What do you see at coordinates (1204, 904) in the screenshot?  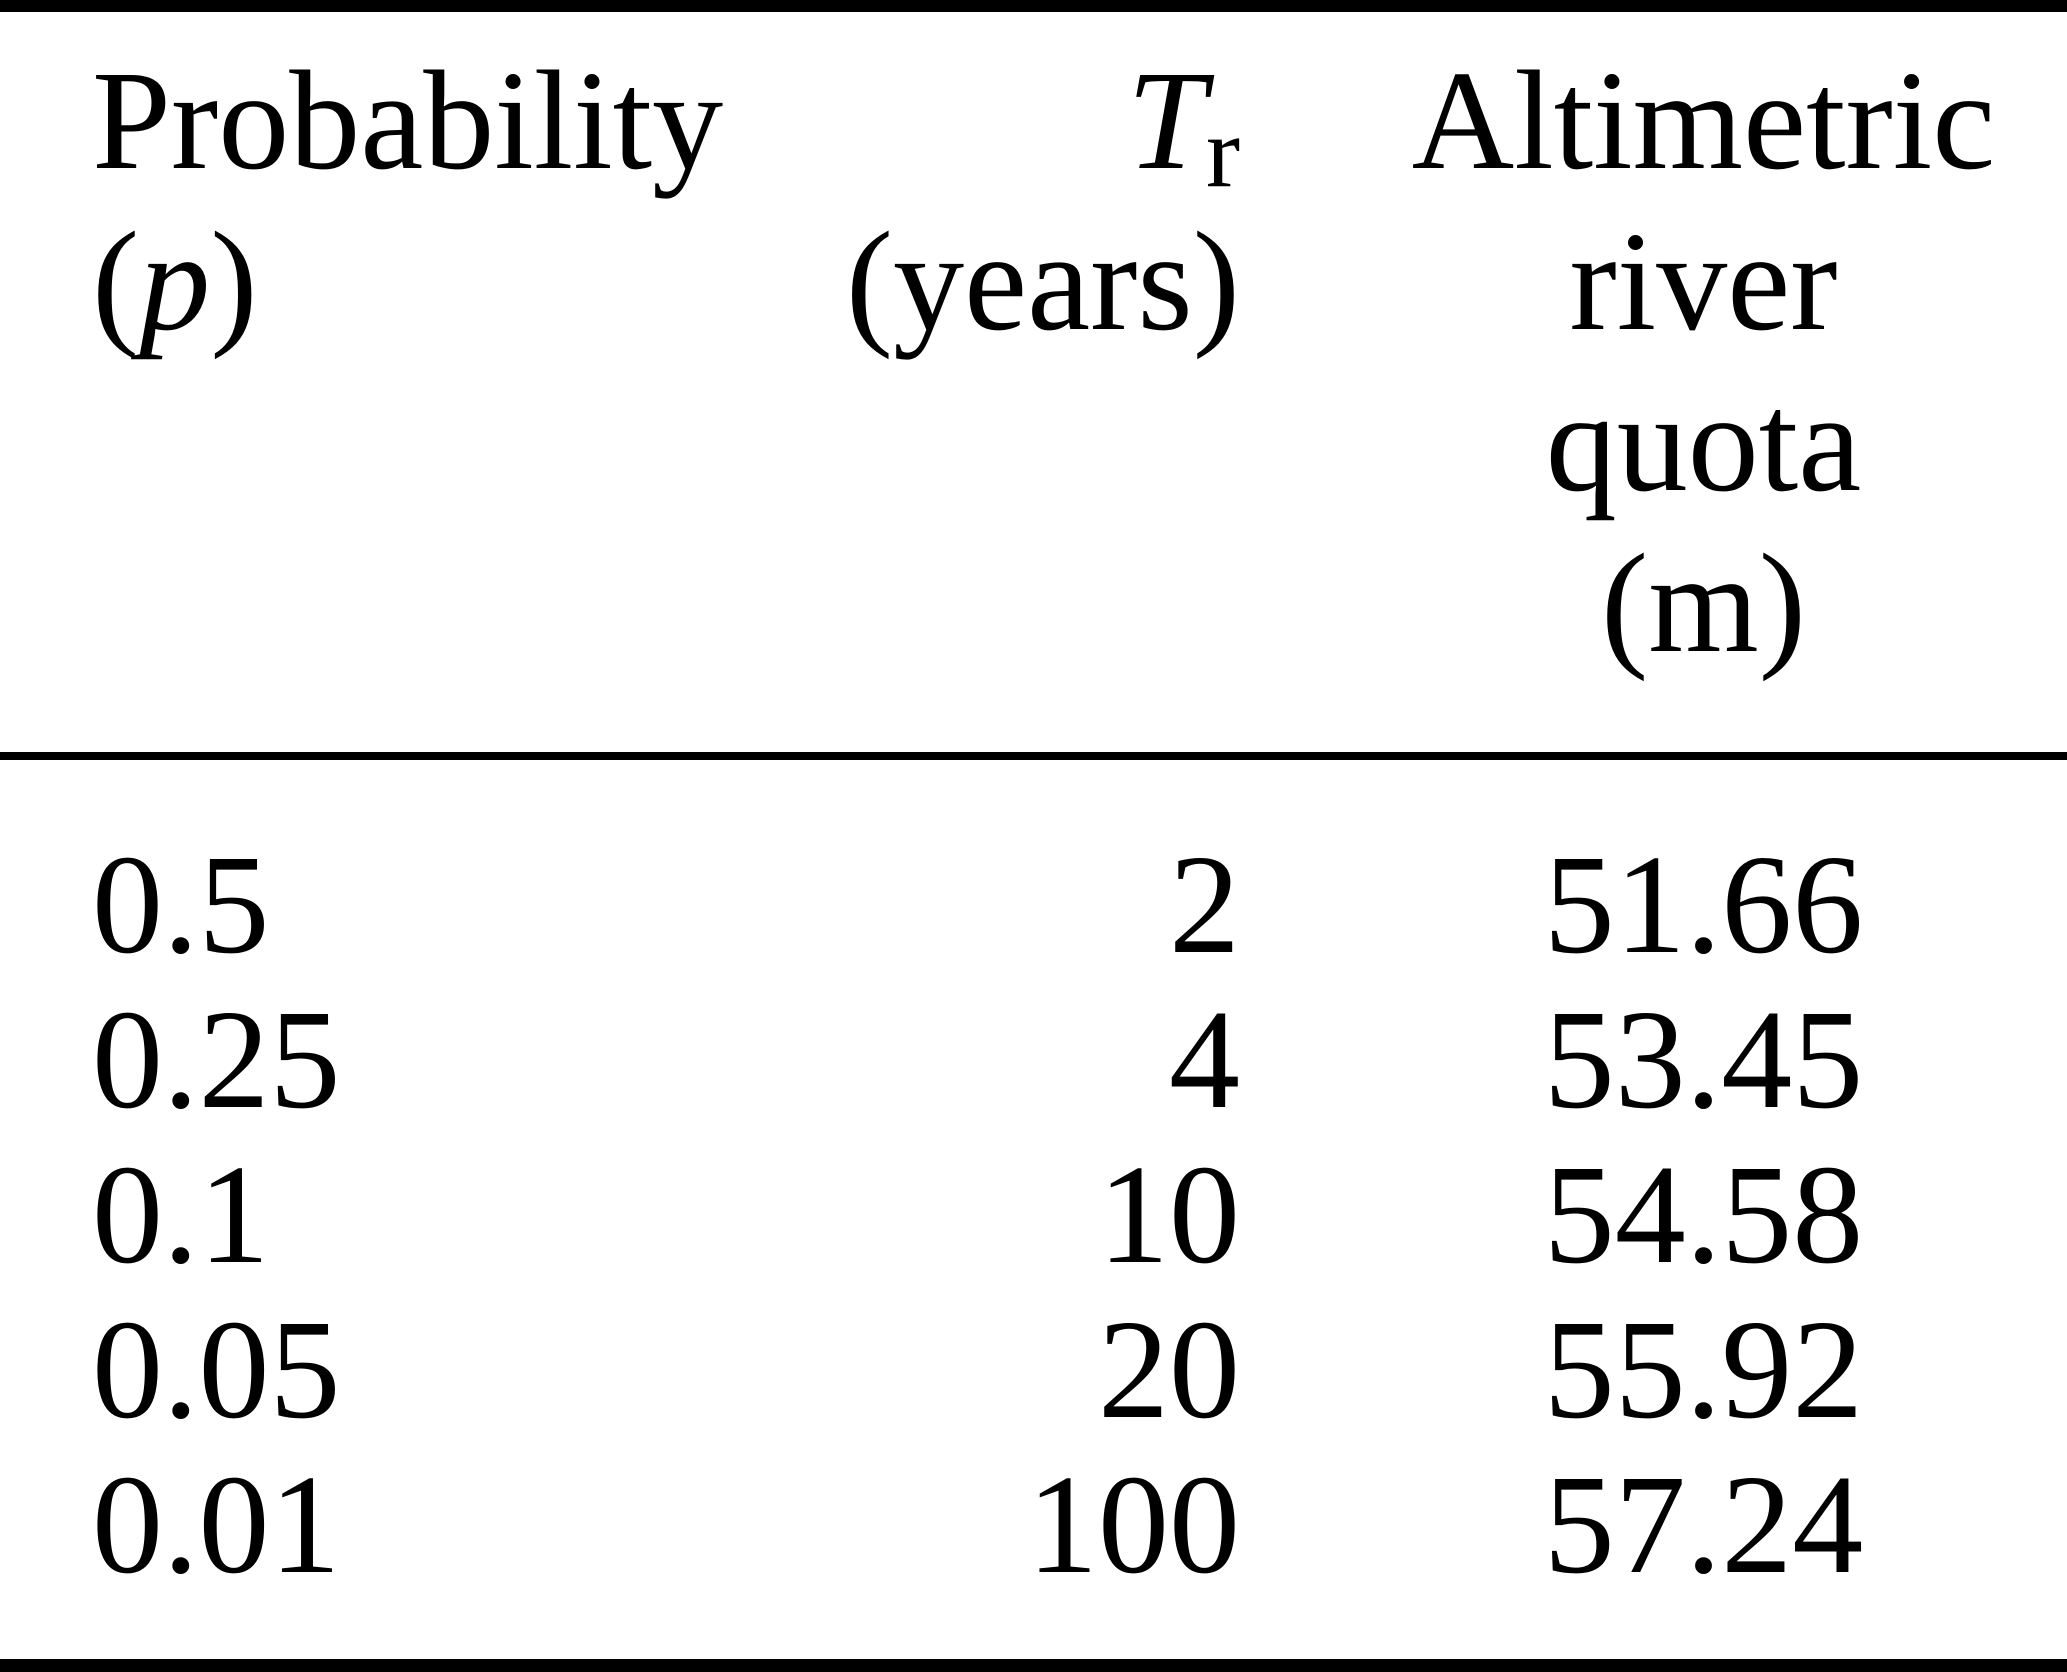 I see `cell-return-period: 2` at bounding box center [1204, 904].